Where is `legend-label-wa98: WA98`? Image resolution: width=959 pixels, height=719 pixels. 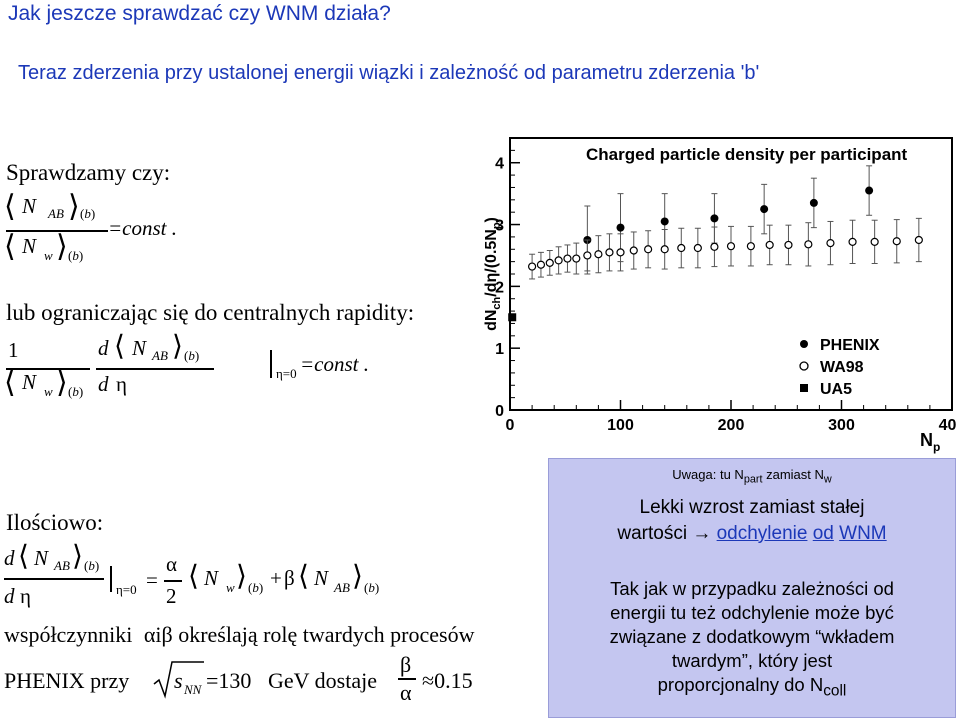
legend-label-wa98: WA98 is located at coordinates (842, 367).